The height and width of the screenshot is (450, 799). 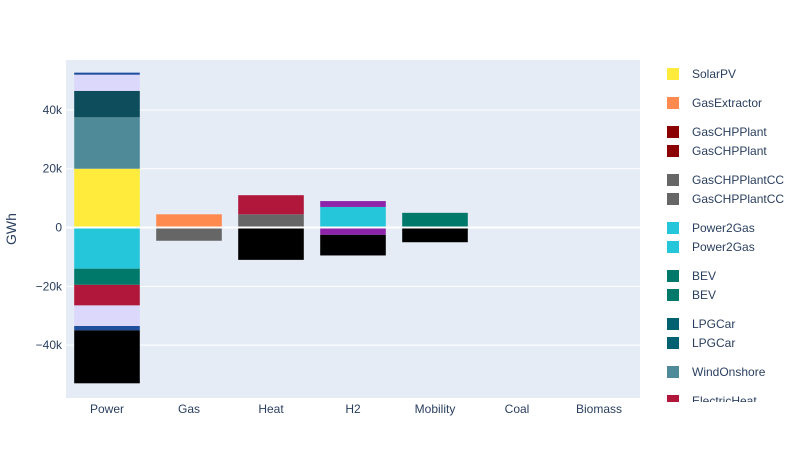 What do you see at coordinates (107, 409) in the screenshot?
I see `x-tick-label: Power` at bounding box center [107, 409].